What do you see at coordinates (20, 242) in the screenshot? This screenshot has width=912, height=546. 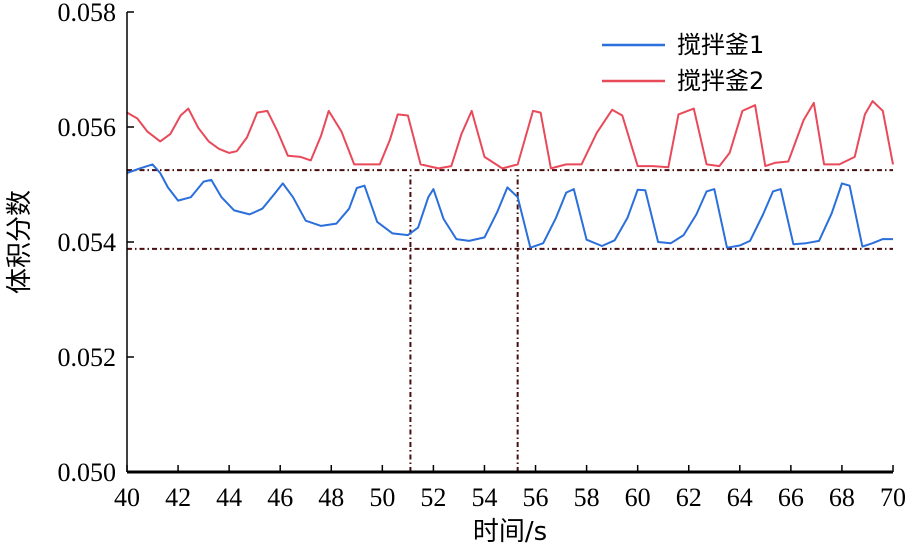 I see `y-axis-title: 体积分数` at bounding box center [20, 242].